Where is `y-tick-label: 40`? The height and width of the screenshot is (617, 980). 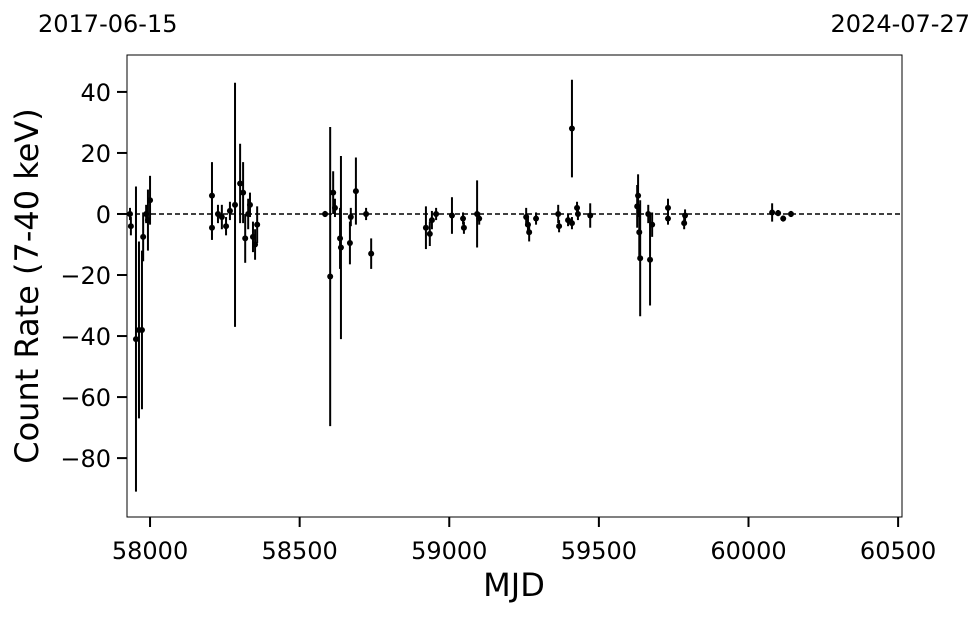
y-tick-label: 40 is located at coordinates (95, 93).